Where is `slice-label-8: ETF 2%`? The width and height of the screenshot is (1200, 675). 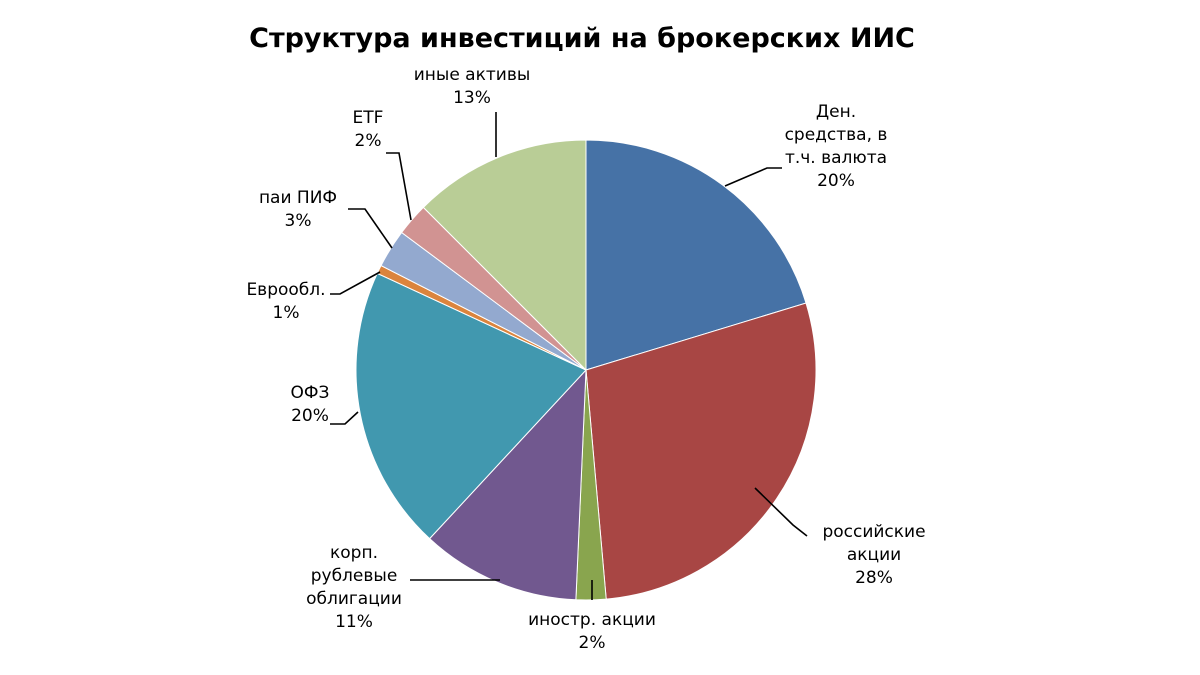 slice-label-8: ETF 2% is located at coordinates (368, 129).